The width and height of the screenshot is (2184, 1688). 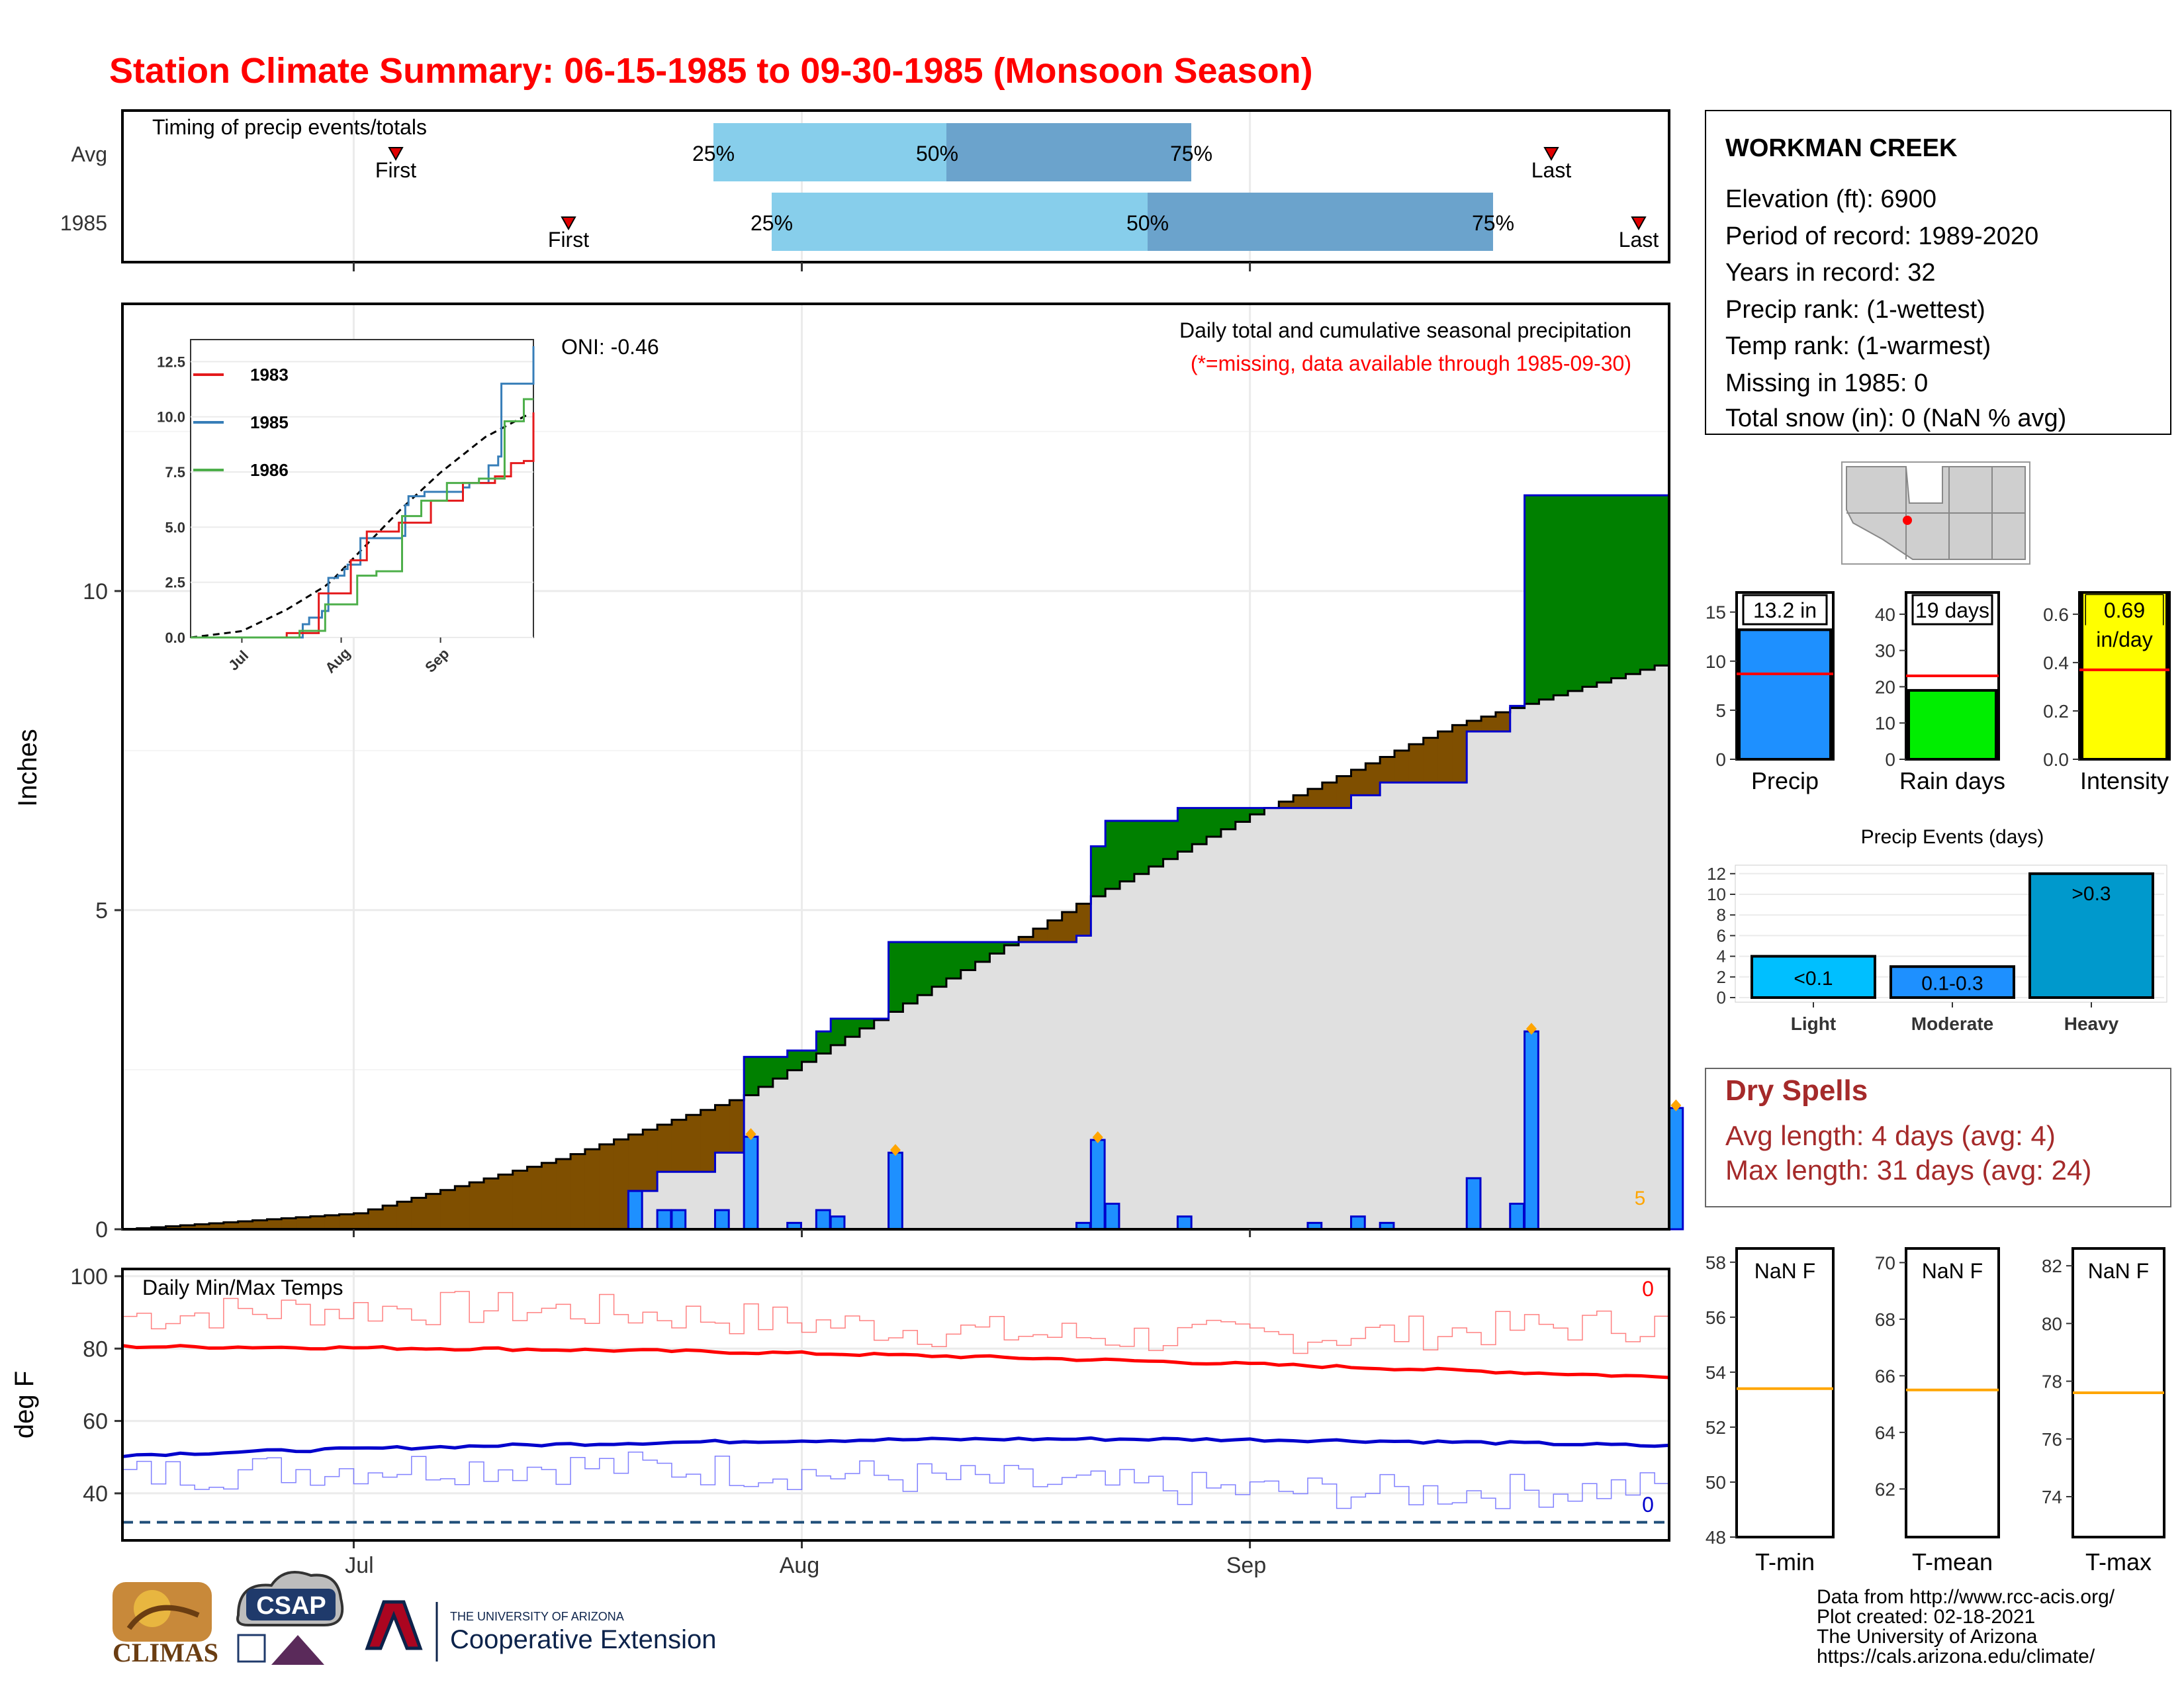 What do you see at coordinates (1785, 1561) in the screenshot?
I see `tmin-label: T-min` at bounding box center [1785, 1561].